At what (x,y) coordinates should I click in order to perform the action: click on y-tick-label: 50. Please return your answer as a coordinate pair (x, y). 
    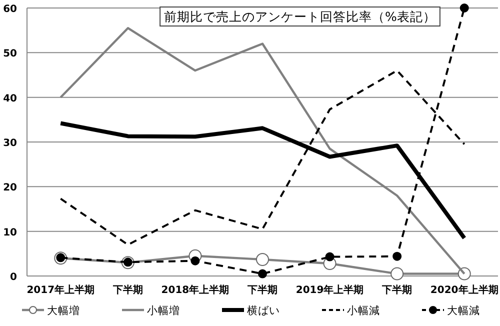
    Looking at the image, I should click on (10, 54).